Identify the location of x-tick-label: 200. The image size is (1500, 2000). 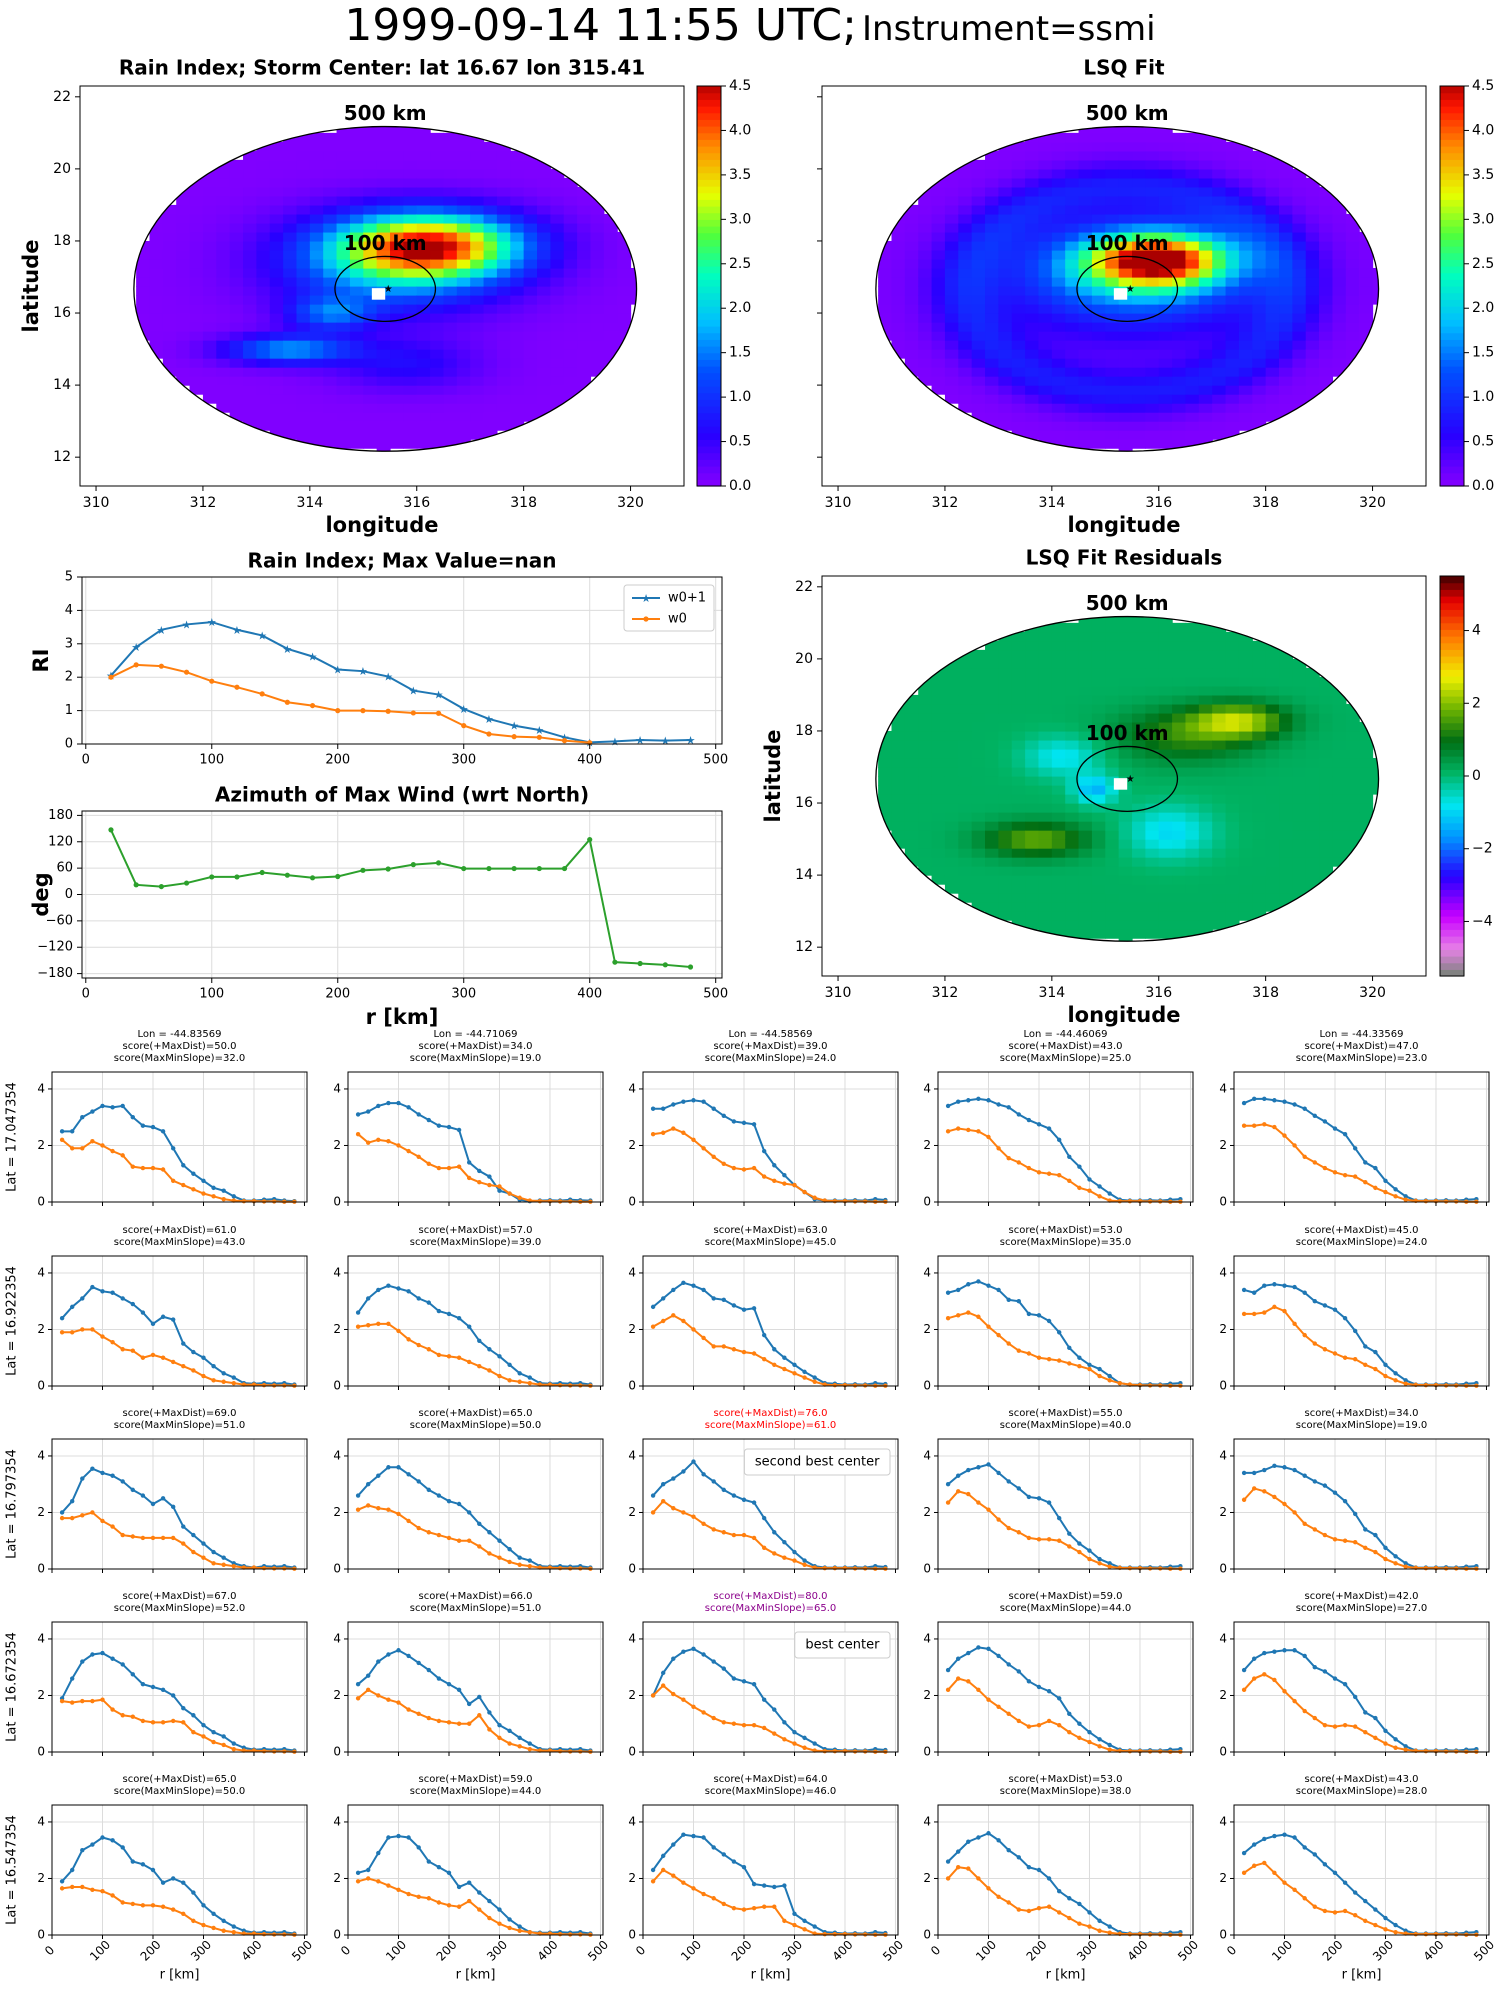
(337, 994).